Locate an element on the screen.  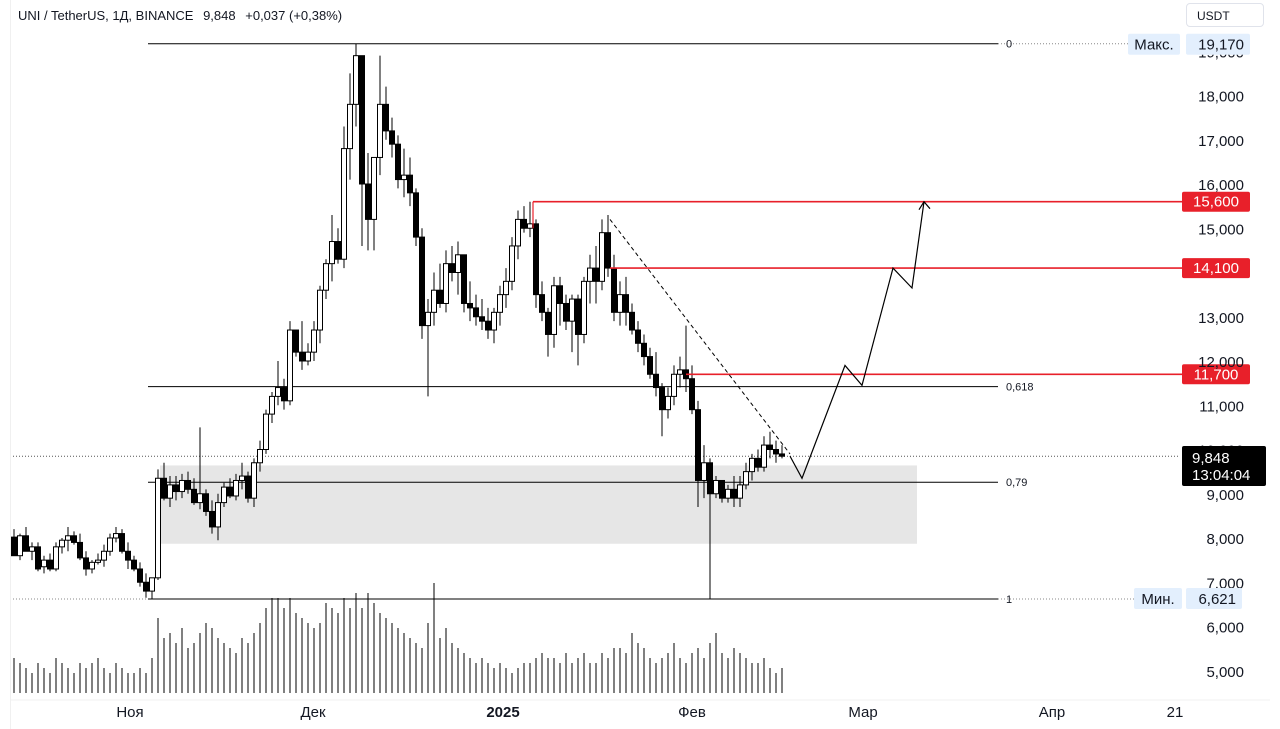
price-tick-label: 15,000 is located at coordinates (1221, 229).